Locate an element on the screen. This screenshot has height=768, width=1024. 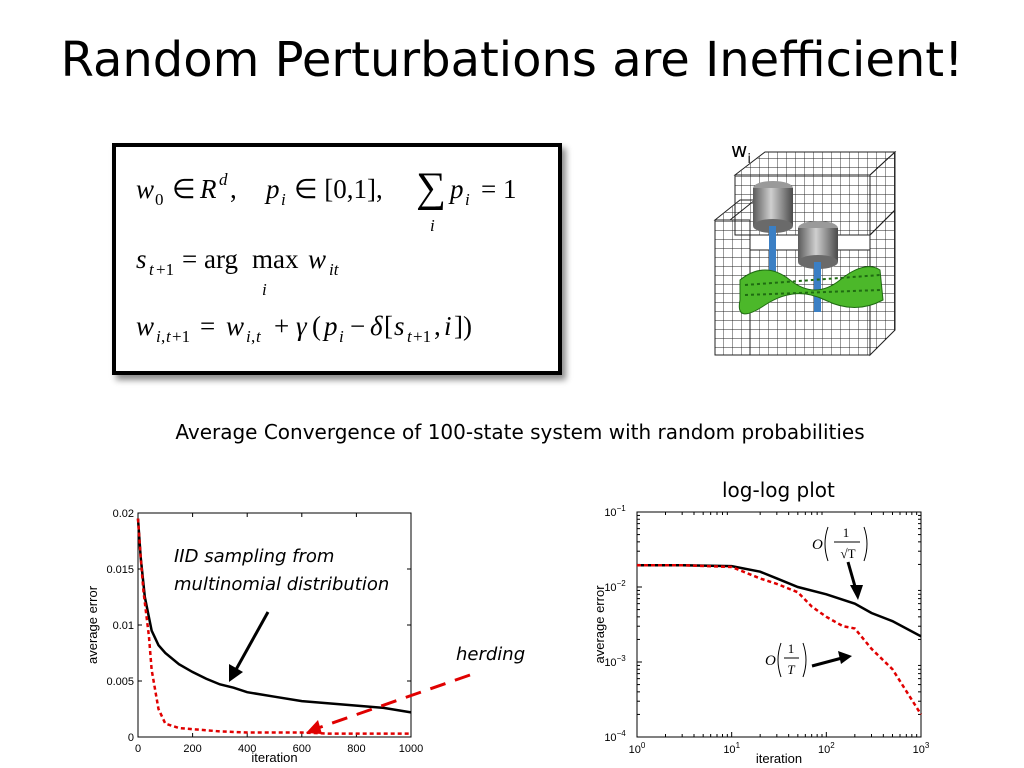
arrow-iid is located at coordinates (250, 643).